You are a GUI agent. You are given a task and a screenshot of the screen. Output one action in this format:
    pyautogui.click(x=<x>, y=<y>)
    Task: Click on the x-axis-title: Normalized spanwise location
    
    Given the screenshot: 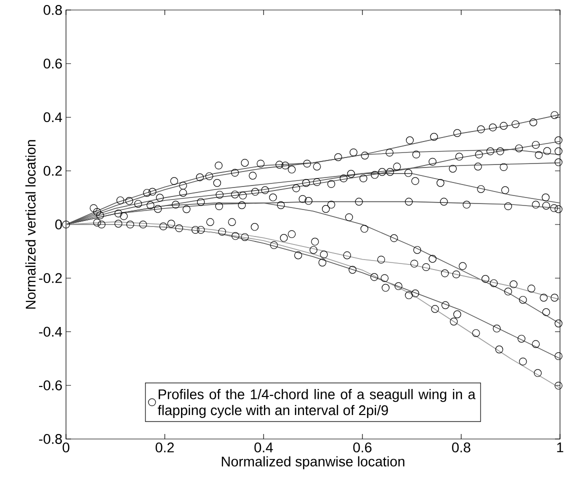 What is the action you would take?
    pyautogui.click(x=313, y=463)
    